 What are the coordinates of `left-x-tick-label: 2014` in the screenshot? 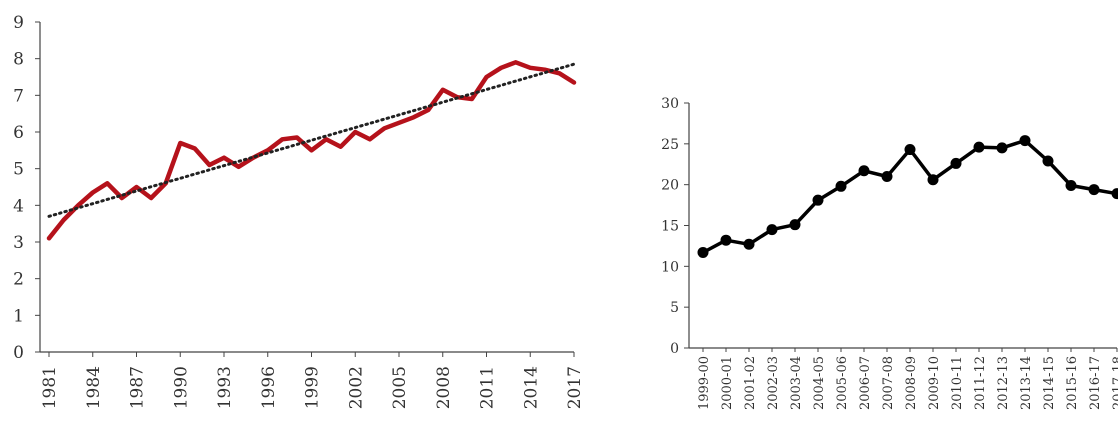 It's located at (531, 387).